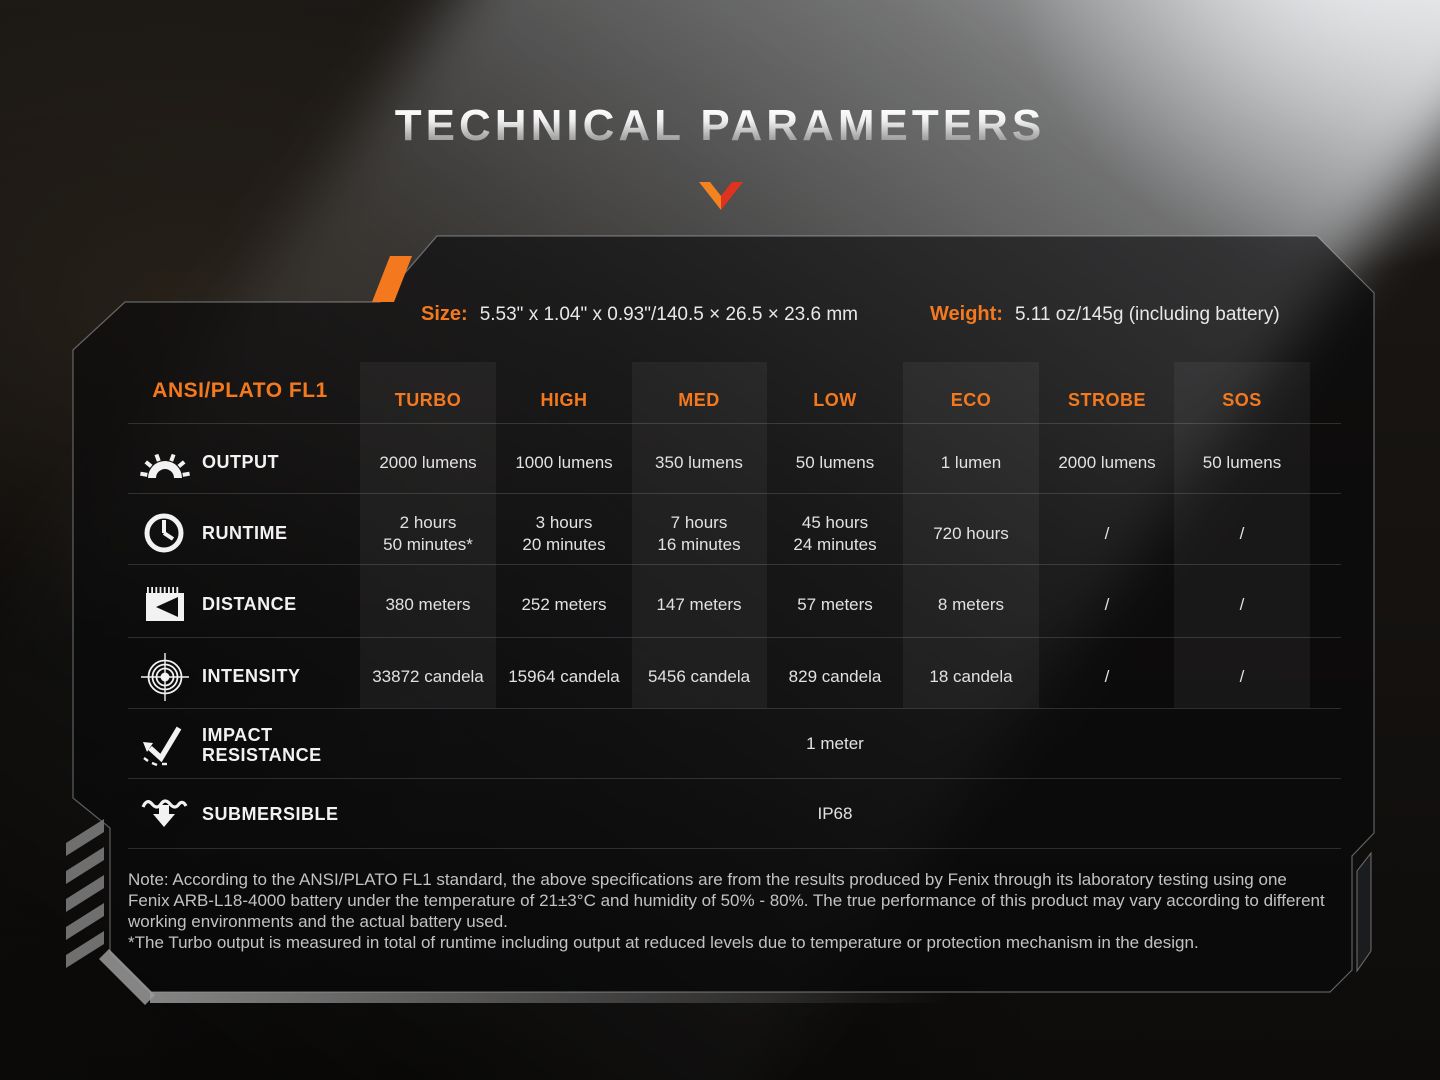  I want to click on row-label-output: OUTPUT, so click(240, 462).